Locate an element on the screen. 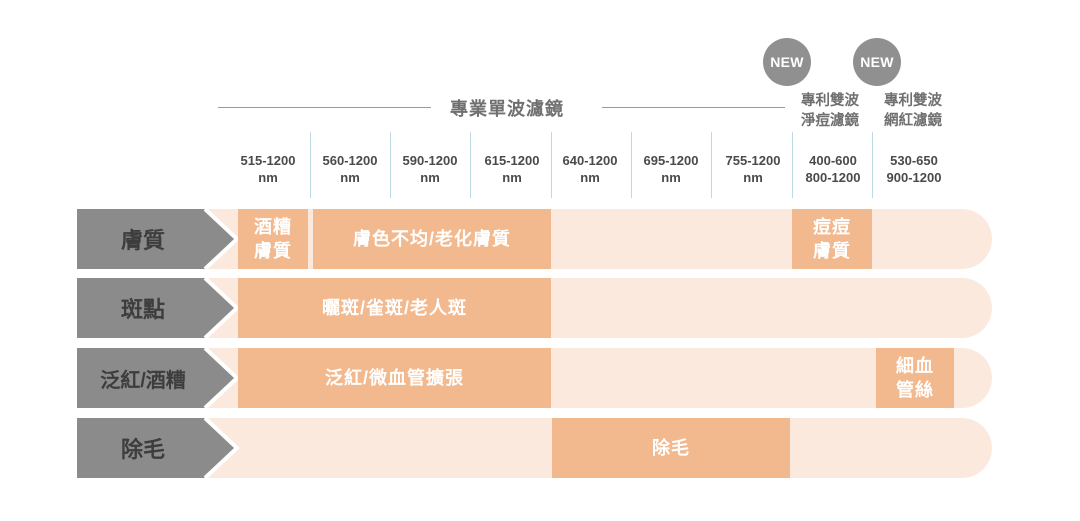 The image size is (1080, 521). segment-rosacea-skin: 酒糟 膚質 is located at coordinates (273, 239).